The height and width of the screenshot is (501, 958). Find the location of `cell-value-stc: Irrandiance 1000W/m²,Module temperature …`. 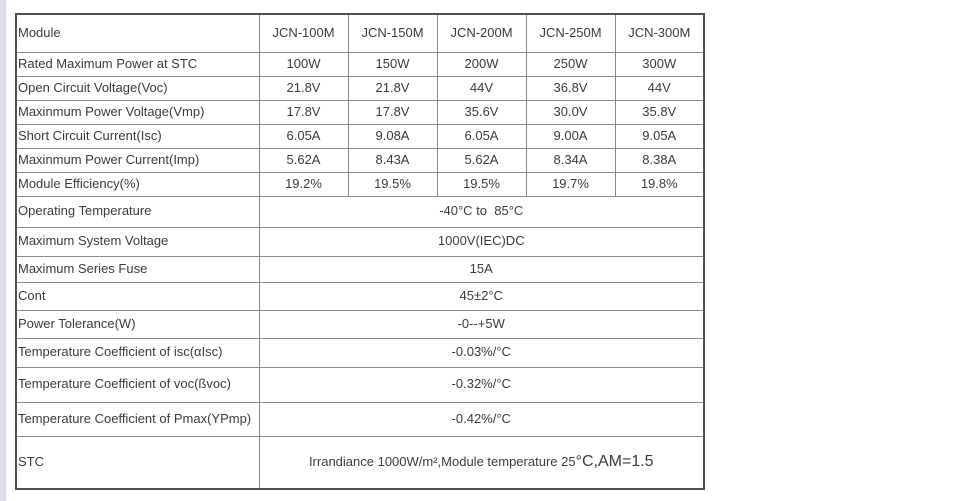

cell-value-stc: Irrandiance 1000W/m²,Module temperature … is located at coordinates (481, 462).